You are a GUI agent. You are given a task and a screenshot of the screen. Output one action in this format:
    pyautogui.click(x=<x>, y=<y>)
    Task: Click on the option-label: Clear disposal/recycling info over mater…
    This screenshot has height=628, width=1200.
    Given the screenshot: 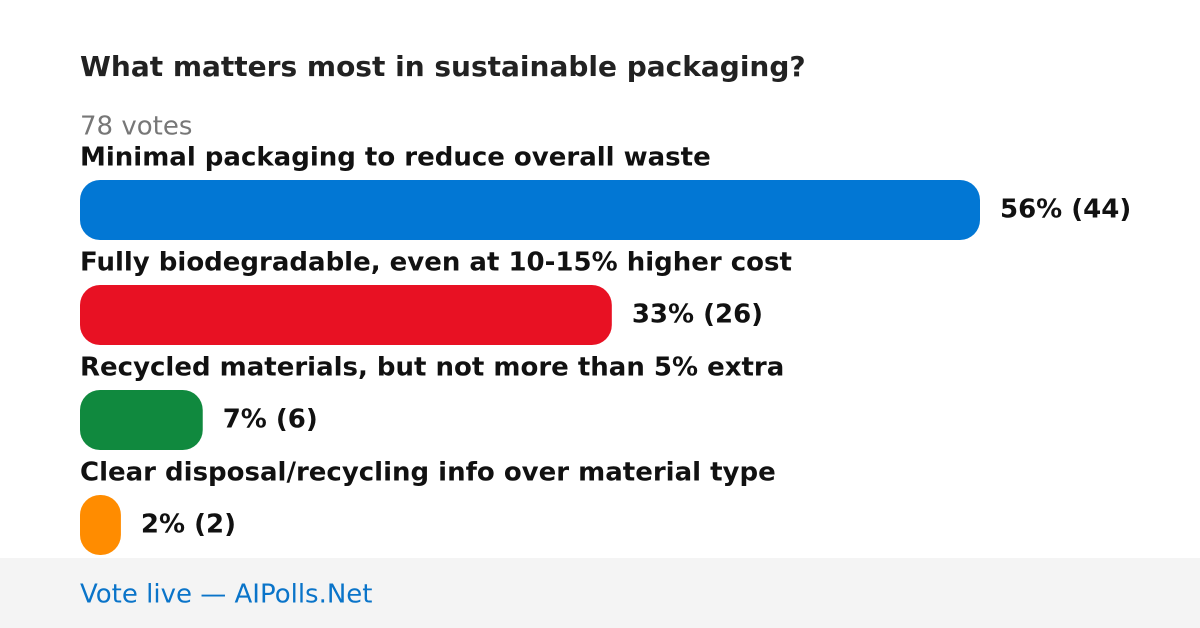 What is the action you would take?
    pyautogui.click(x=428, y=473)
    